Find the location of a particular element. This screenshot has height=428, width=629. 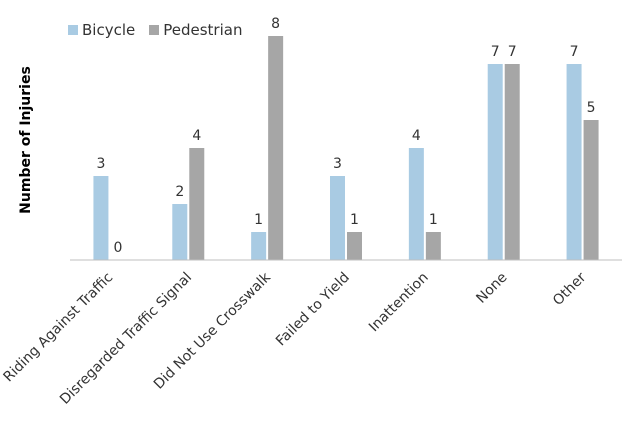

legend-swatch-bicycle is located at coordinates (73, 30).